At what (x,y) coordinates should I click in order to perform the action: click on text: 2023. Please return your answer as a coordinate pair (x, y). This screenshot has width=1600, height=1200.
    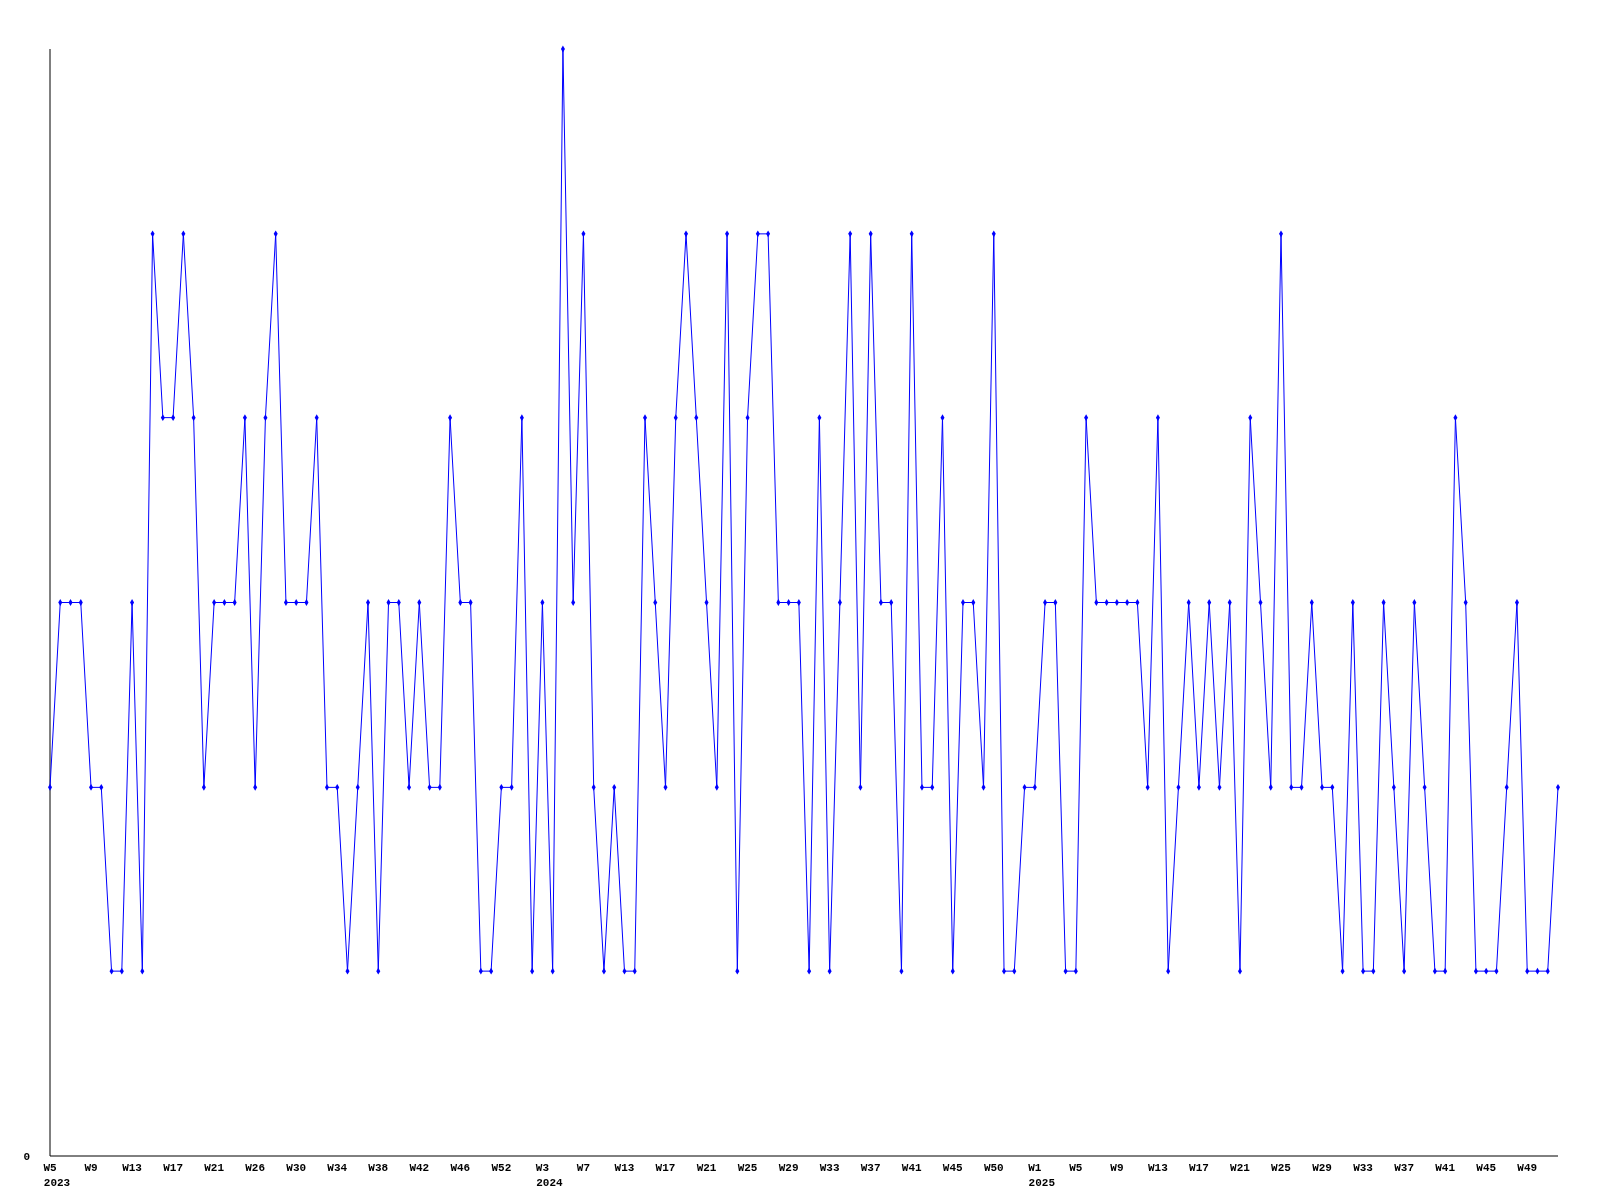
    Looking at the image, I should click on (57, 1183).